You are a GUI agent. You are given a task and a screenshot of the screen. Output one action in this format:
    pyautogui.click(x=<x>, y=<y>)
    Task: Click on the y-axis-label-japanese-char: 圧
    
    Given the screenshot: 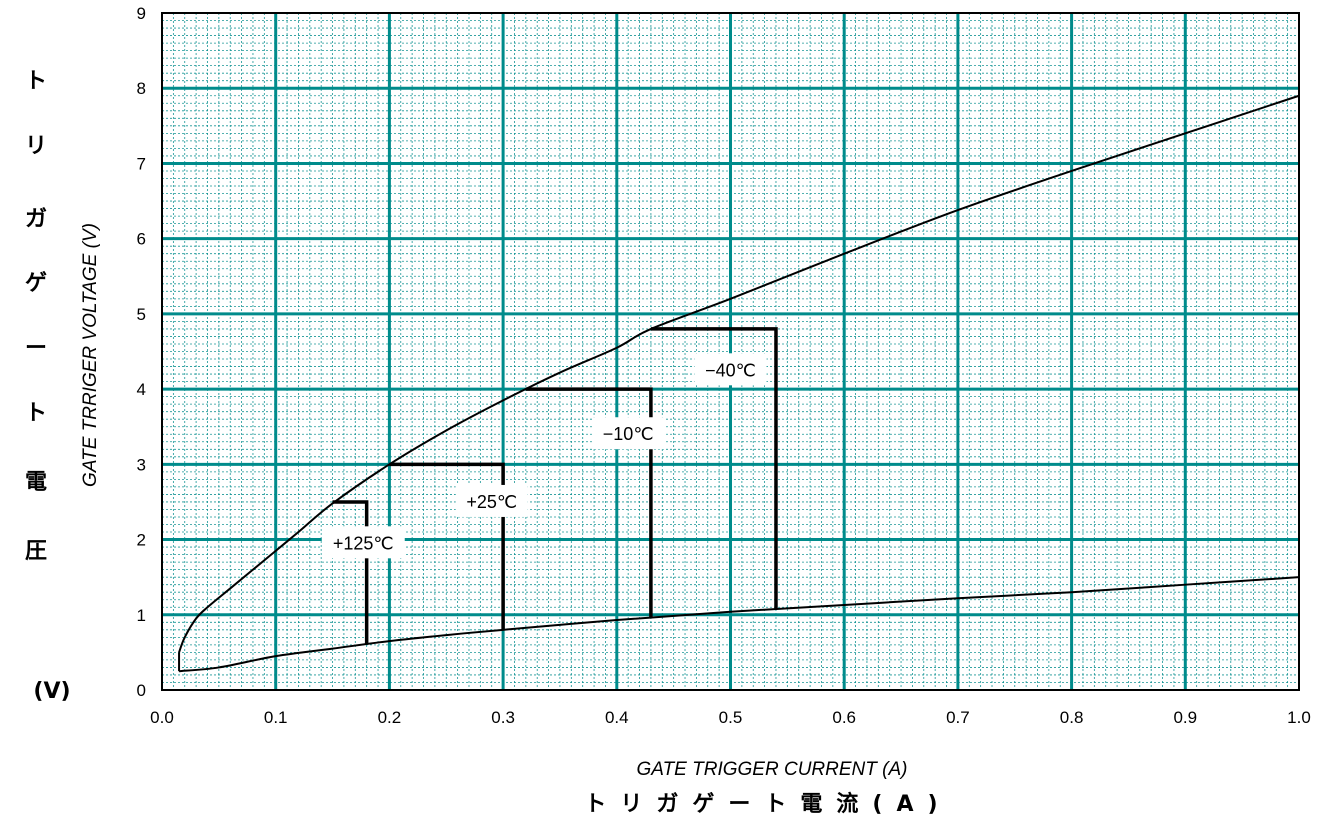 What is the action you would take?
    pyautogui.click(x=36, y=551)
    